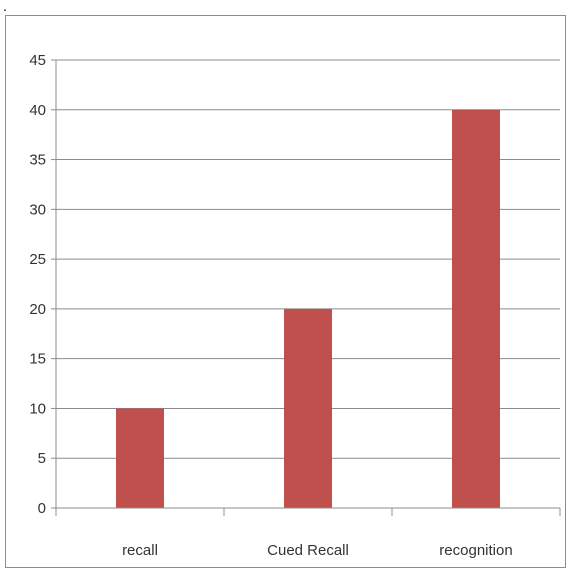 The height and width of the screenshot is (572, 571). I want to click on stray-mark: ., so click(5, 7).